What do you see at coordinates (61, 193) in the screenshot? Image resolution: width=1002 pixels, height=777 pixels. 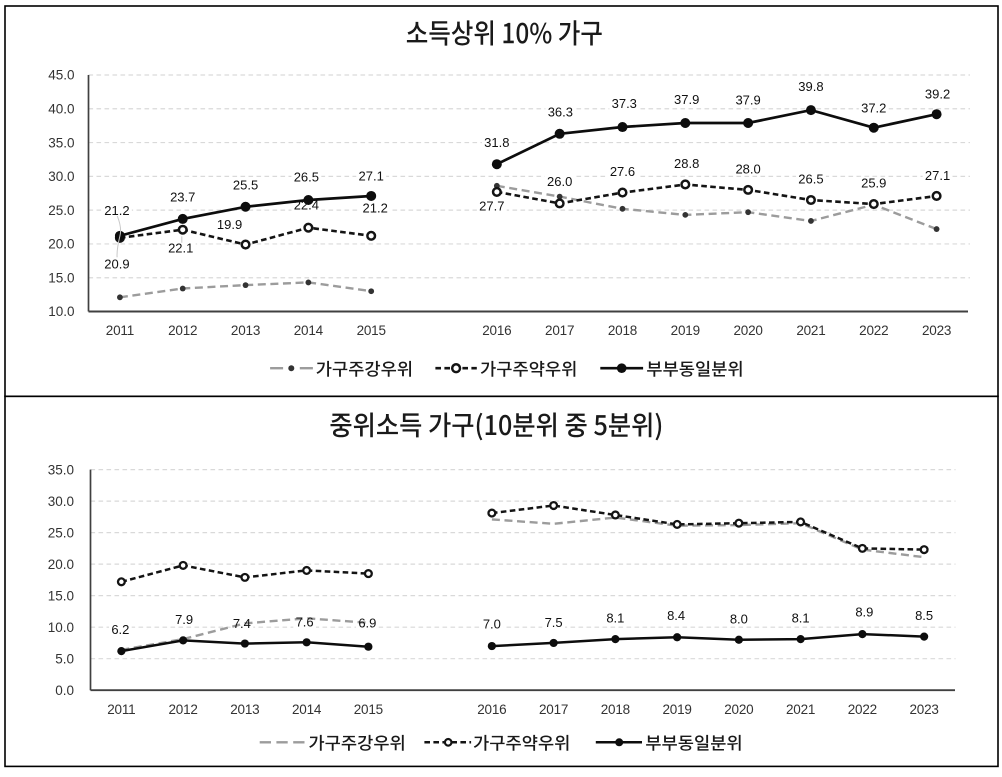 I see `y-tick-labels: 45.0 40.0 35.0 30.0 25.0 20.0 15.0 10.0` at bounding box center [61, 193].